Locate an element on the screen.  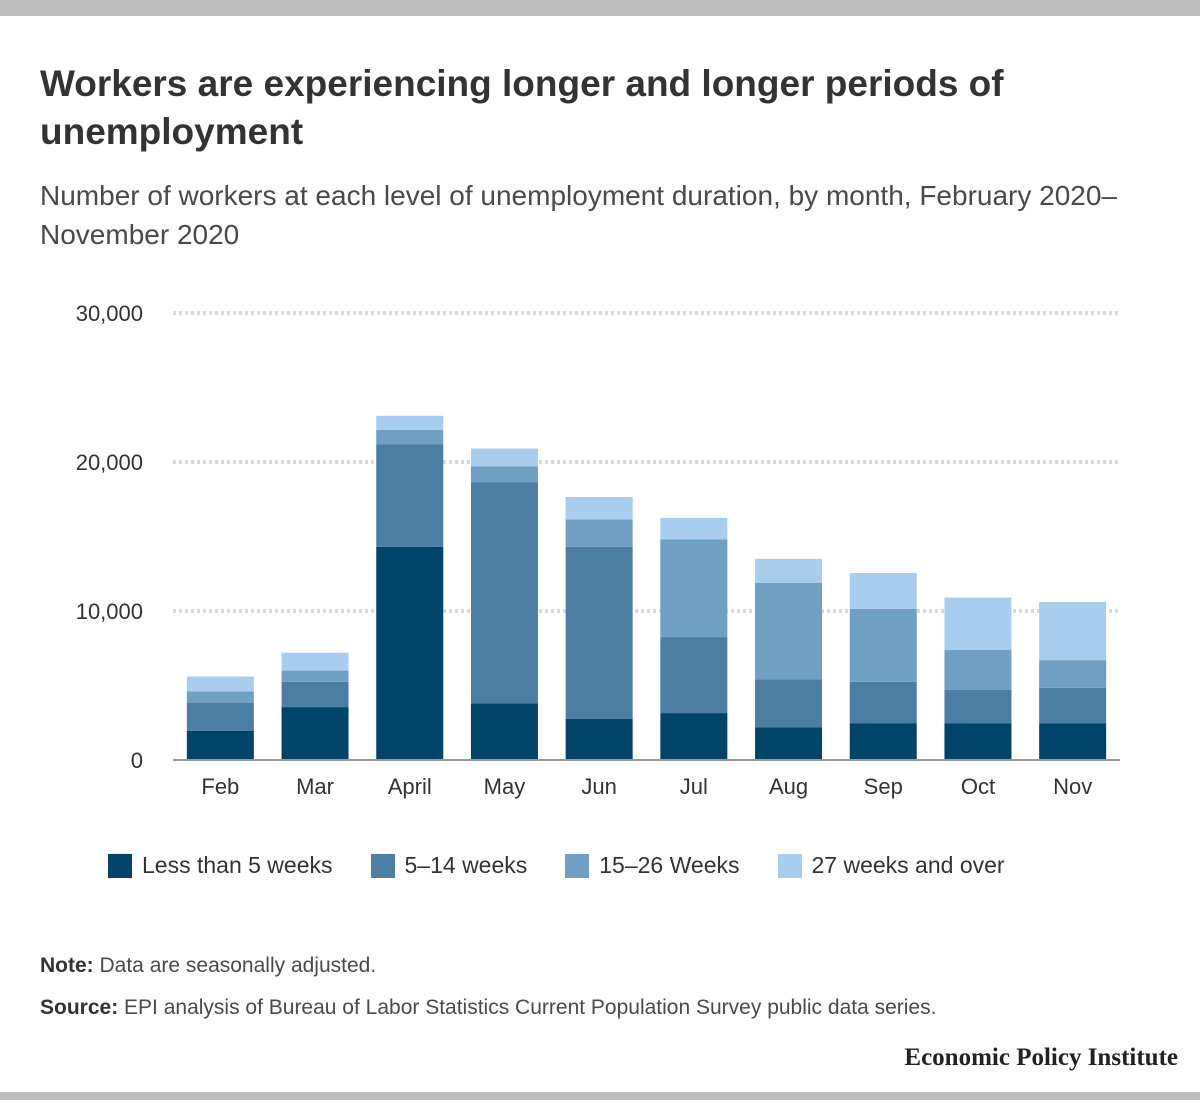
x-tick-label: Jun is located at coordinates (598, 786).